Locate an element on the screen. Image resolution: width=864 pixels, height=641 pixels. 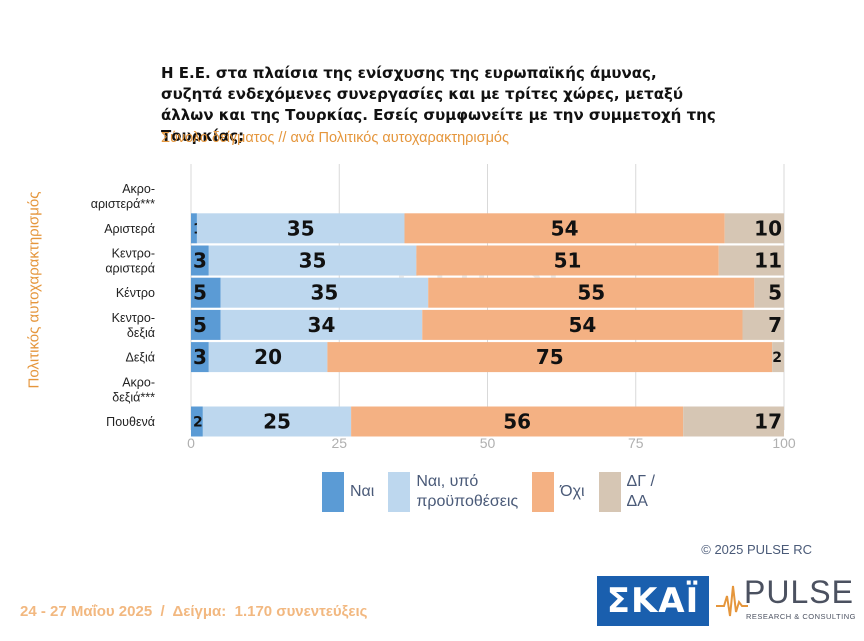
data-label: 7 is located at coordinates (775, 325).